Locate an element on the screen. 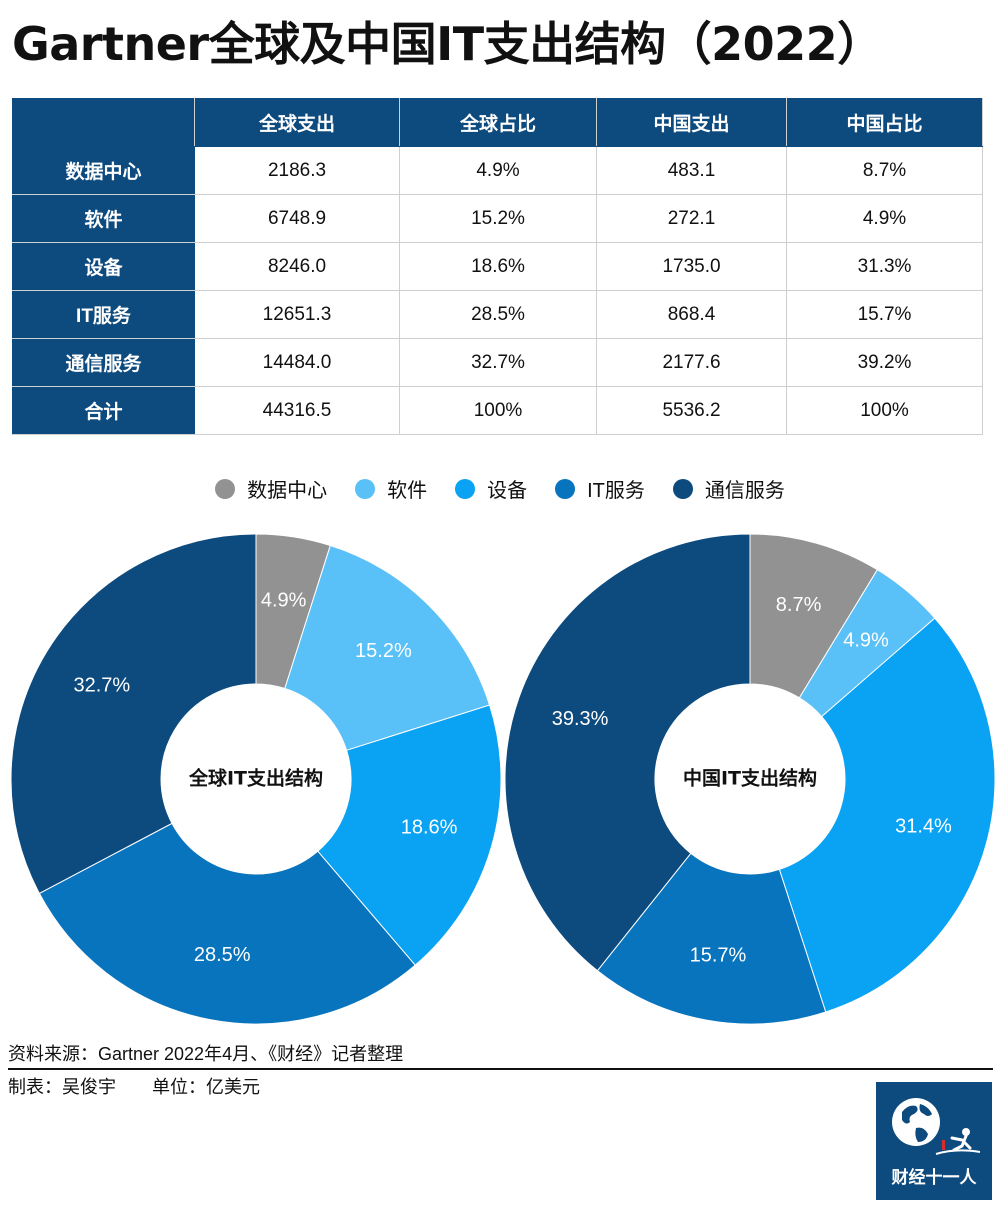  table-row: 合计 44316.5 100% 5536.2 100% is located at coordinates (497, 410).